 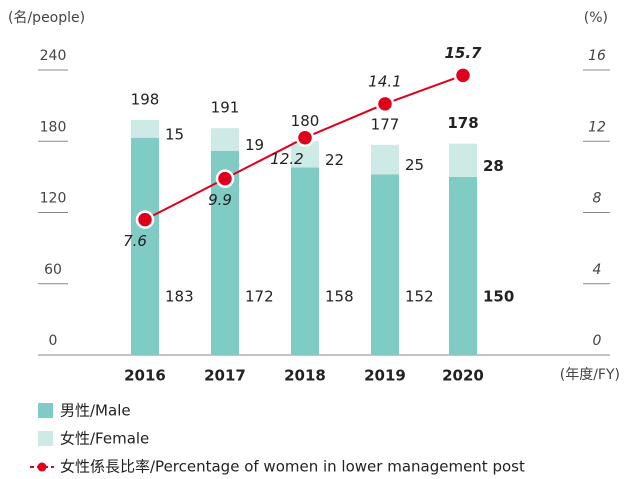 What do you see at coordinates (179, 297) in the screenshot?
I see `male-label: 183` at bounding box center [179, 297].